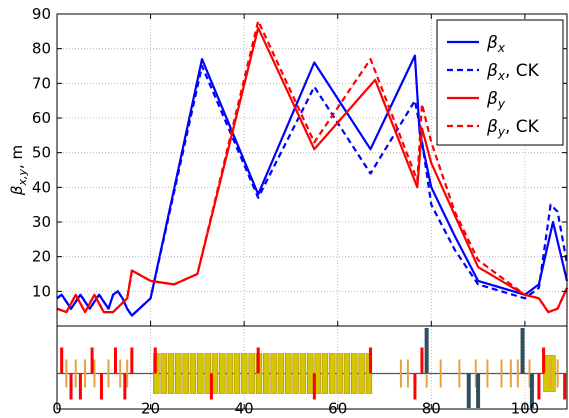 This screenshot has width=569, height=418. I want to click on y-tick-label: 30, so click(41, 222).